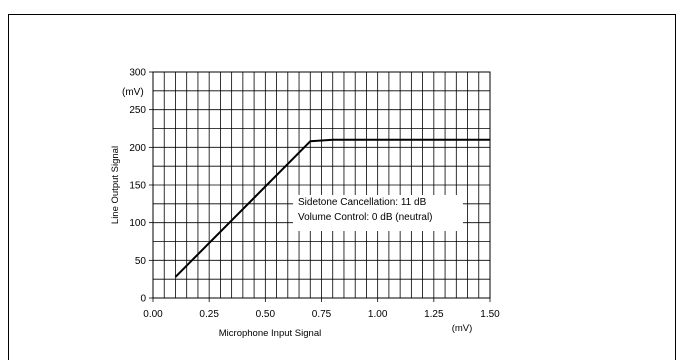 This screenshot has height=361, width=683. What do you see at coordinates (362, 202) in the screenshot?
I see `annotation-sidetone: Sidetone Cancellation: 11 dB` at bounding box center [362, 202].